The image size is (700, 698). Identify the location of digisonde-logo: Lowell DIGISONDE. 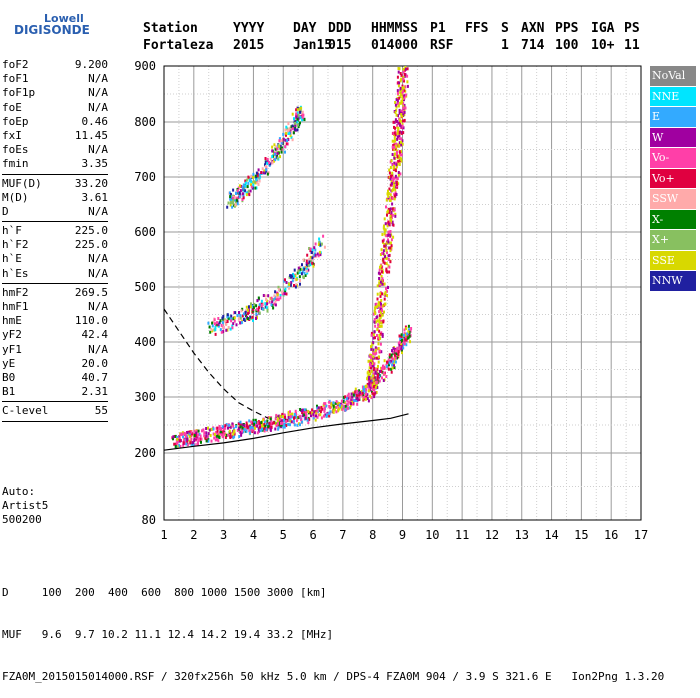
(70, 26).